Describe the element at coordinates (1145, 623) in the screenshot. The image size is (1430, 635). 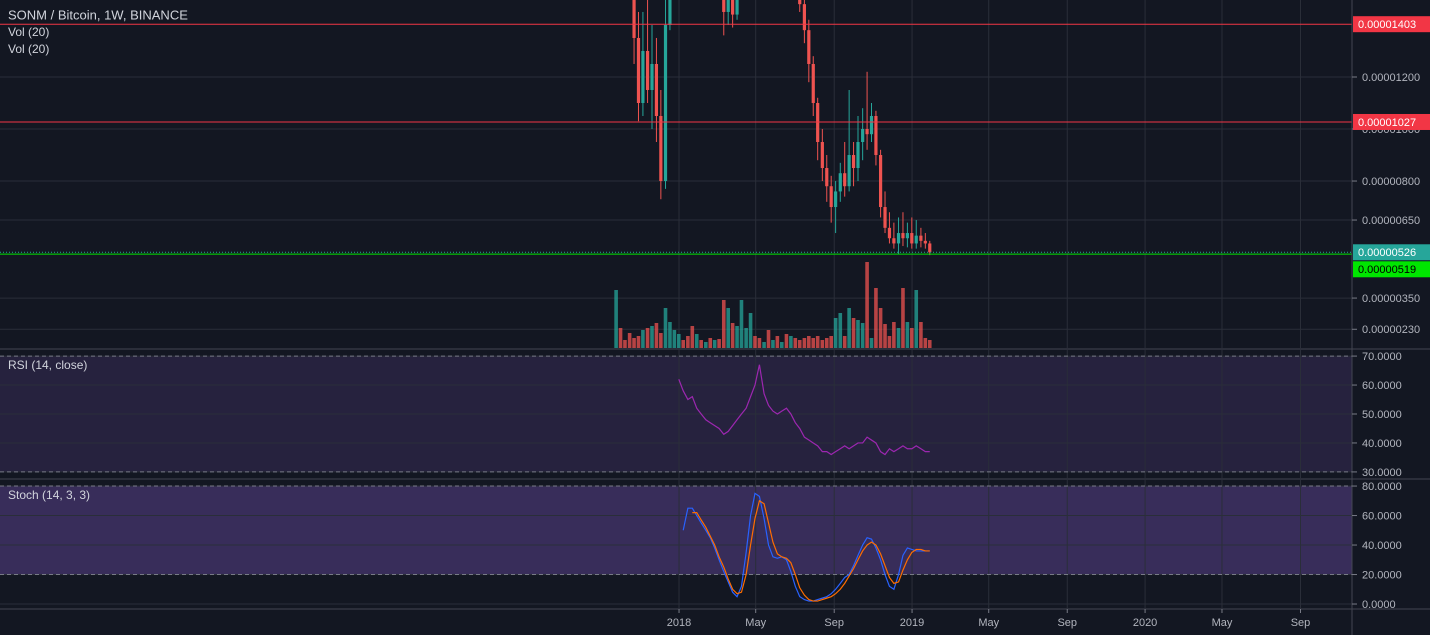
I see `x-tick-label: 2020` at that location.